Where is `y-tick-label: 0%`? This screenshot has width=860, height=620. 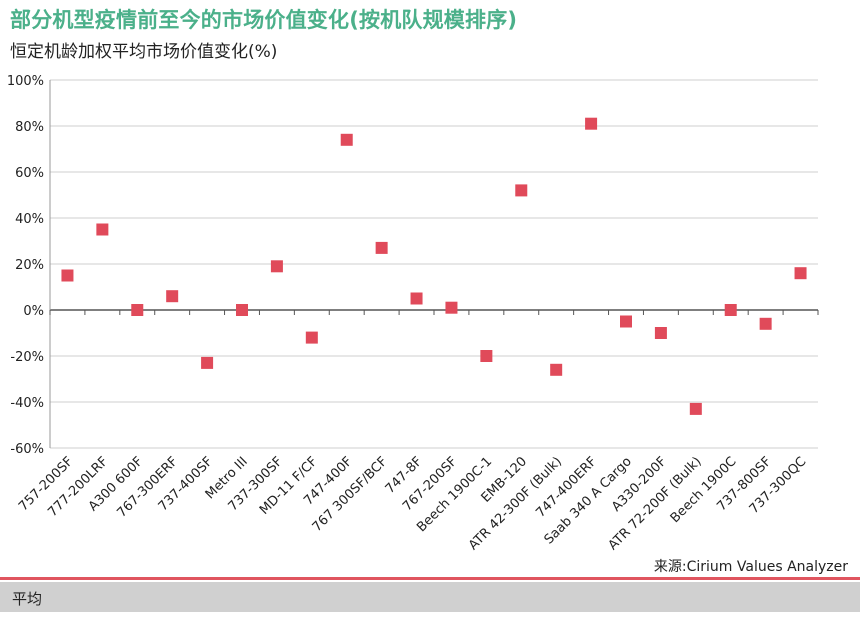 y-tick-label: 0% is located at coordinates (33, 311).